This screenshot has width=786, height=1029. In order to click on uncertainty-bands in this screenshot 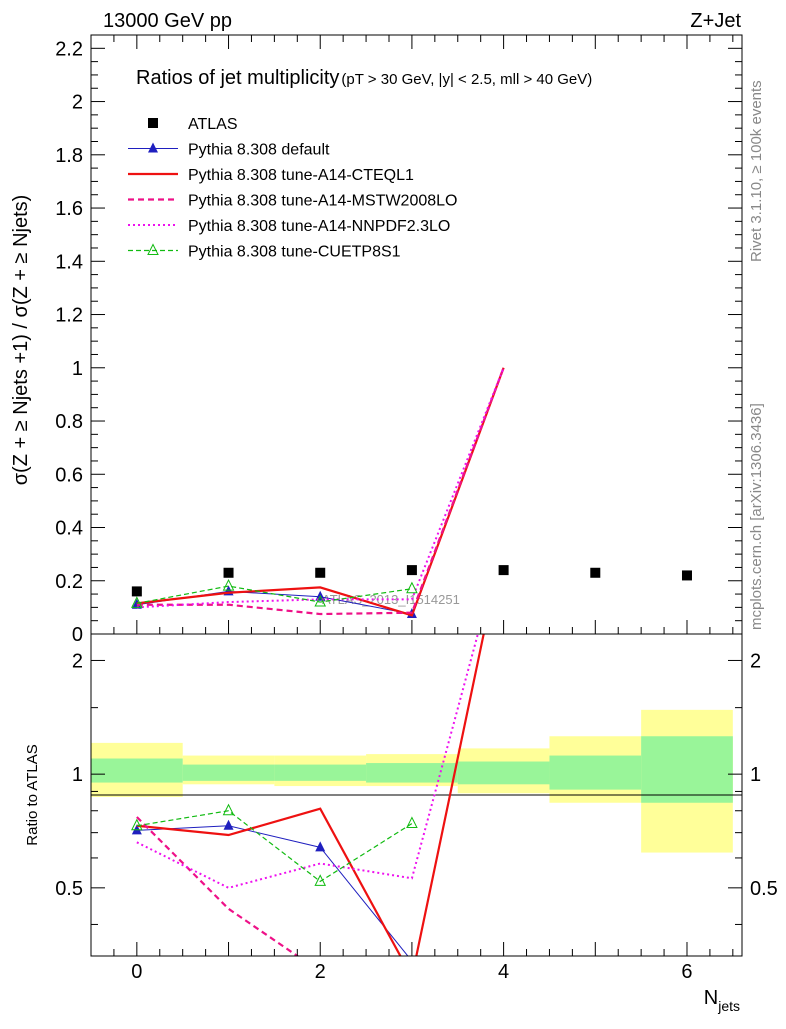, I will do `click(412, 781)`.